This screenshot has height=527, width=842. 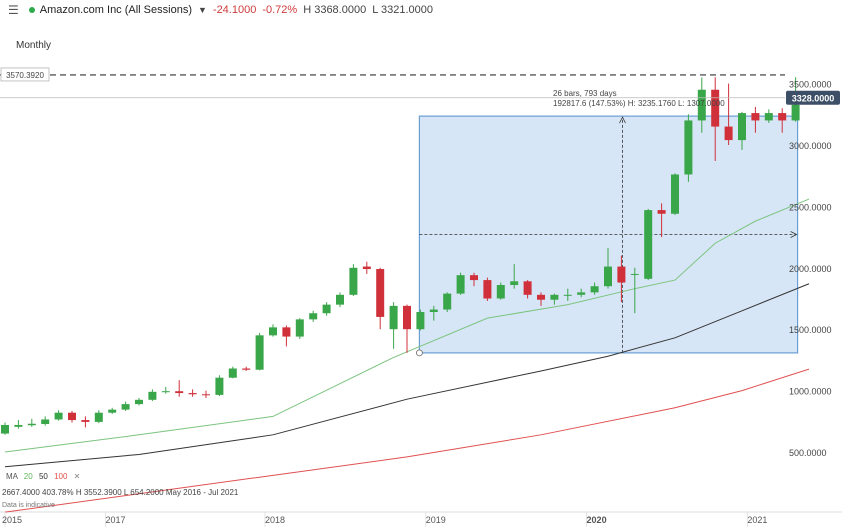 I want to click on y-tick-label: 3500.0000, so click(x=810, y=85).